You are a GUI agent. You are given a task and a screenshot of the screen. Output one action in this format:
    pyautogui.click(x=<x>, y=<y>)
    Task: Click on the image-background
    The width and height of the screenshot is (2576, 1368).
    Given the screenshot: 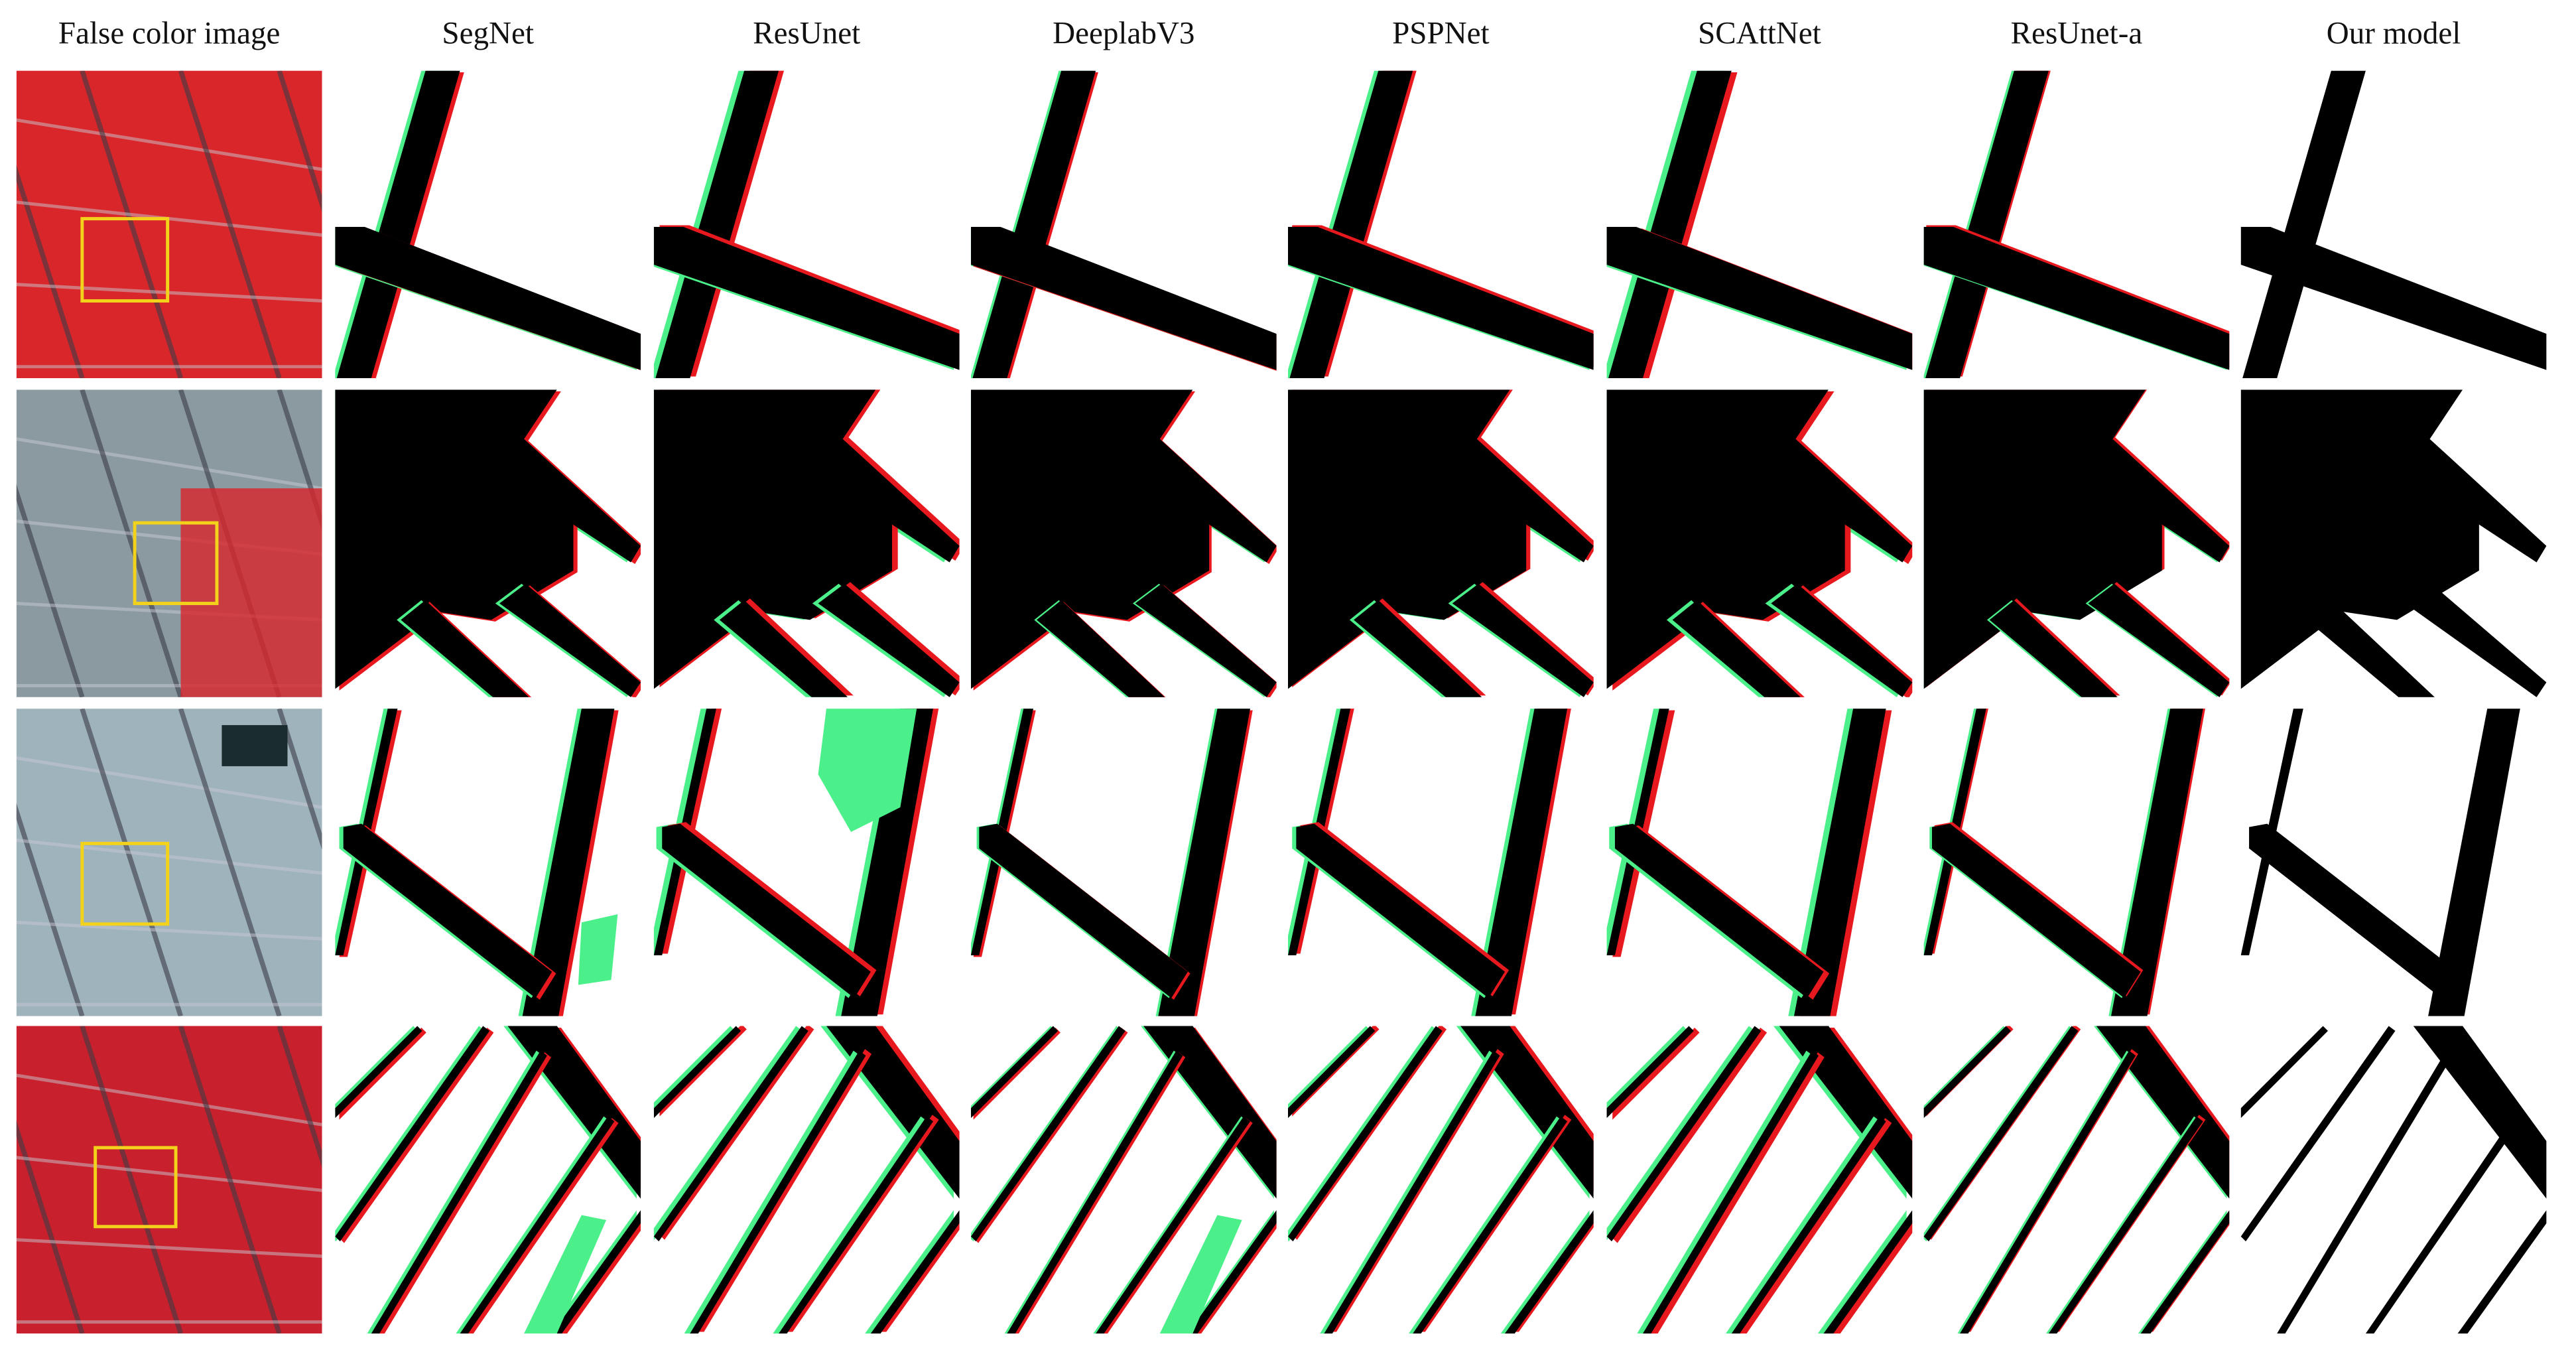 What is the action you would take?
    pyautogui.click(x=169, y=1180)
    